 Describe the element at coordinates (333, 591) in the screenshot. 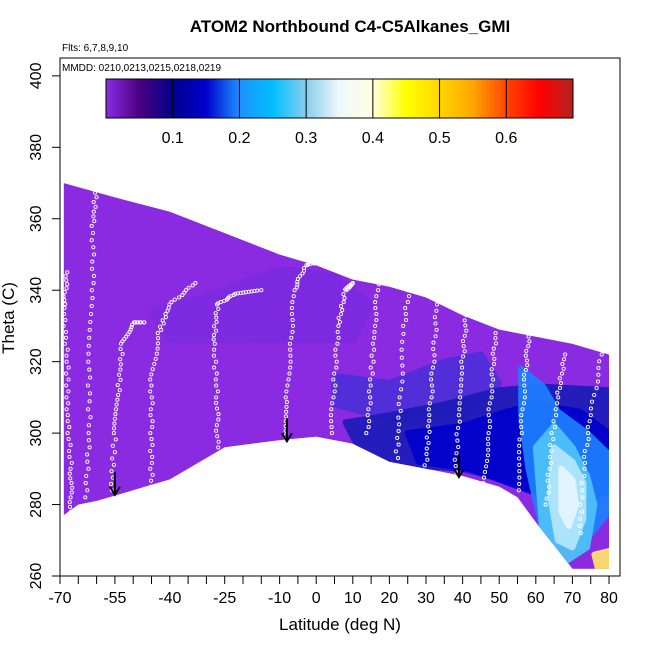

I see `x-axis: -70 -55 -40 -25 -10 0 10 20 30 40 50 60 70 80` at that location.